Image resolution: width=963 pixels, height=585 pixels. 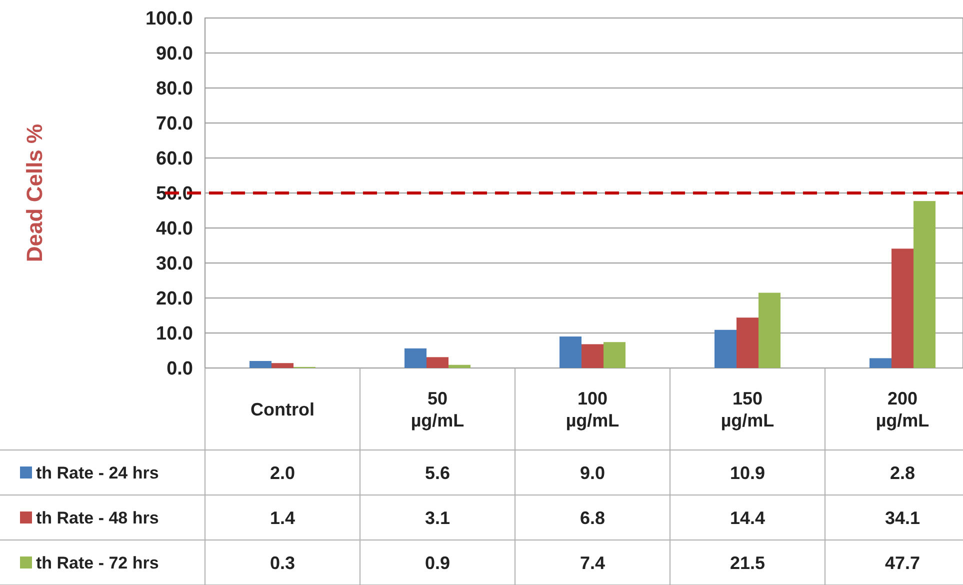 I want to click on data-label: 47.7, so click(x=902, y=562).